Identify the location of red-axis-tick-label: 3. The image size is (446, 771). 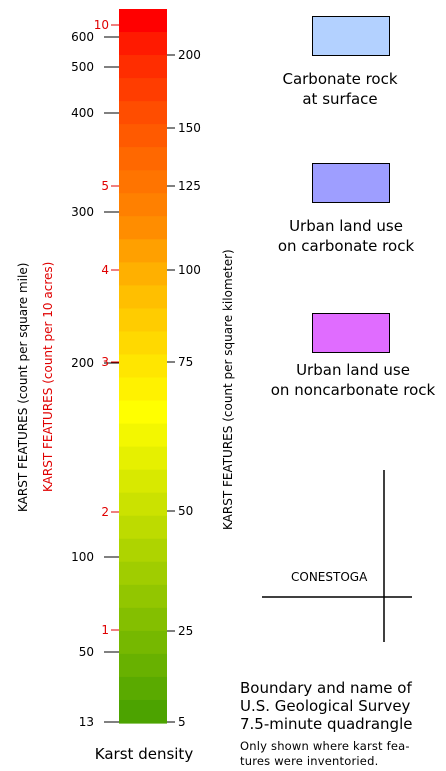
(105, 362).